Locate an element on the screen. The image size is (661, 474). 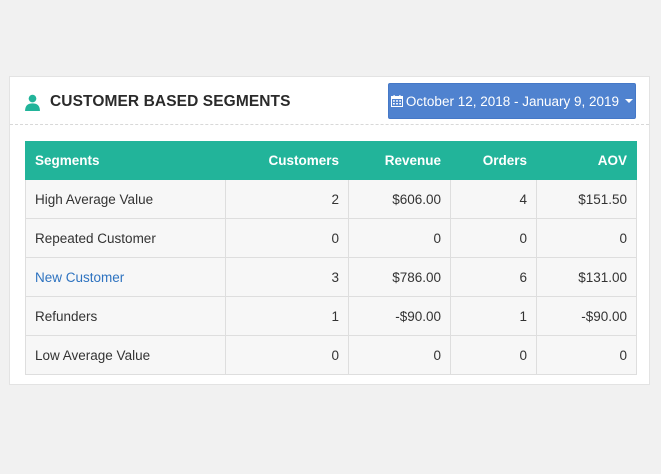
revenue-cell: -$90.00 is located at coordinates (399, 316).